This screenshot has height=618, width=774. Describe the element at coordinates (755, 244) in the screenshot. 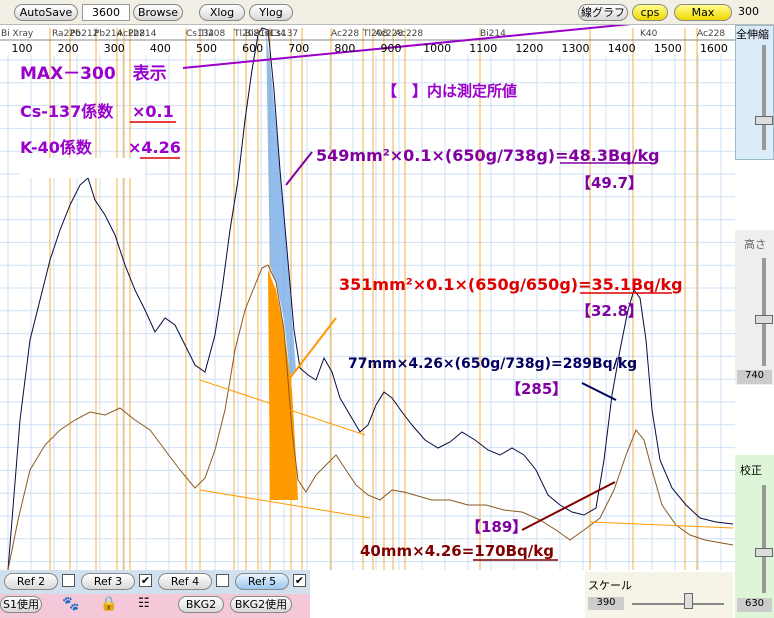

I see `height-label: 高さ` at that location.